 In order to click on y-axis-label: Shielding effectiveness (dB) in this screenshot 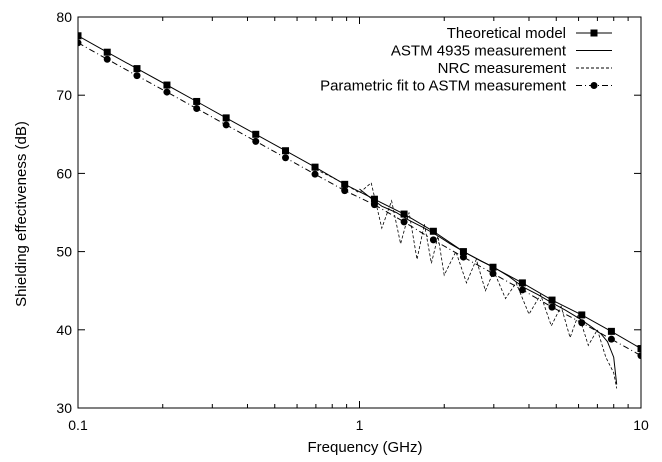, I will do `click(21, 214)`.